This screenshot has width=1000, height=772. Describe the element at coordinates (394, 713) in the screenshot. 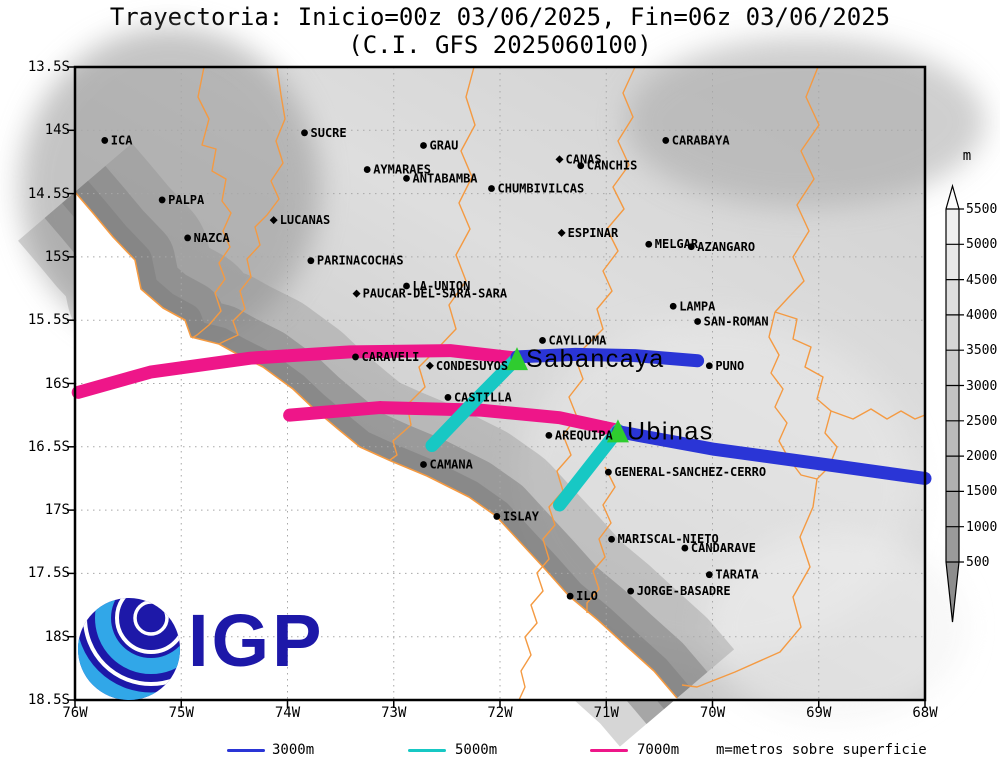

I see `lon-tick-label: 73W` at that location.